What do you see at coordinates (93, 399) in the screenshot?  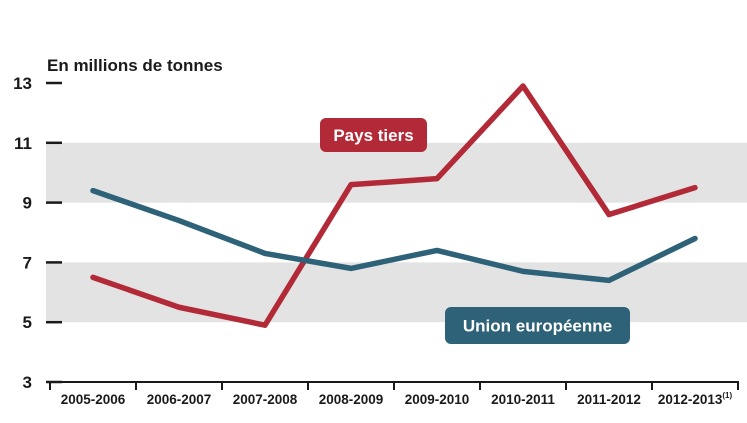 I see `x-tick-label: 2005-2006` at bounding box center [93, 399].